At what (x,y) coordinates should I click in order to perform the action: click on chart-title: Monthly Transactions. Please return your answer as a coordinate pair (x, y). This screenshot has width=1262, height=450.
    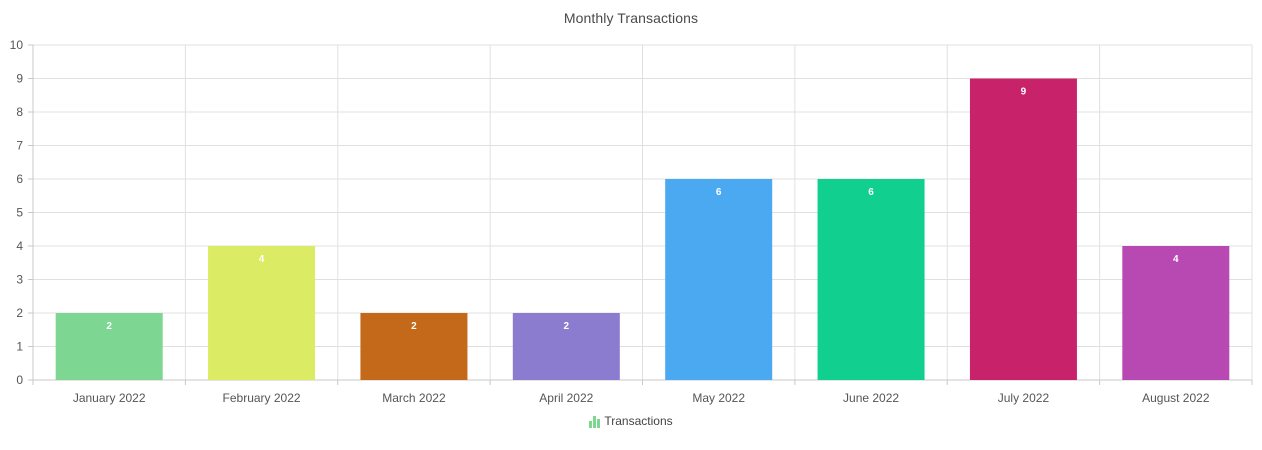
    Looking at the image, I should click on (631, 18).